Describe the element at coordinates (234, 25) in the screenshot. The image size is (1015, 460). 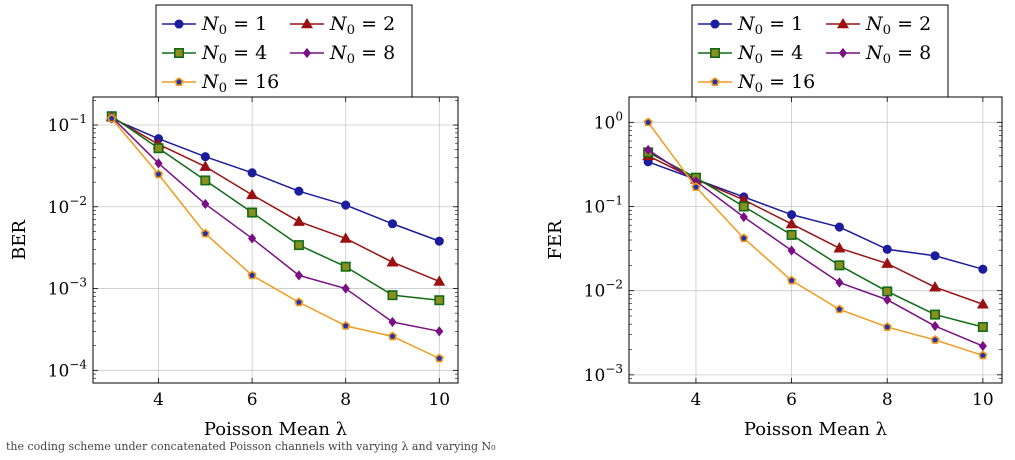
I see `legend-label: N0 = 1` at that location.